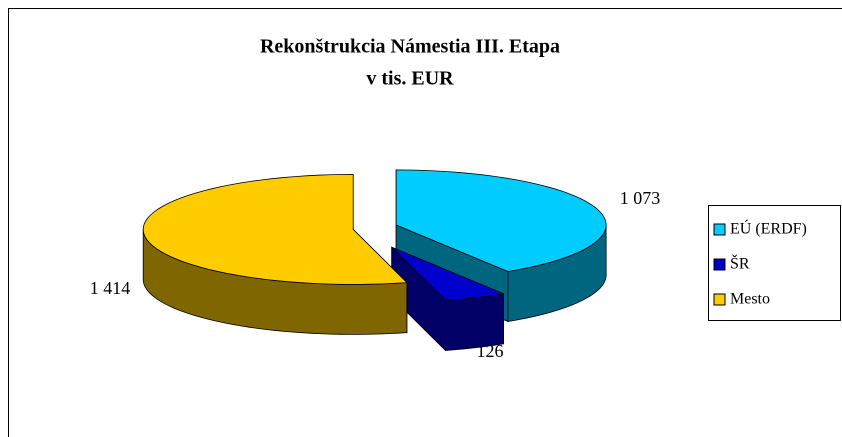 The height and width of the screenshot is (437, 842). Describe the element at coordinates (750, 299) in the screenshot. I see `legend-label: Mesto` at that location.